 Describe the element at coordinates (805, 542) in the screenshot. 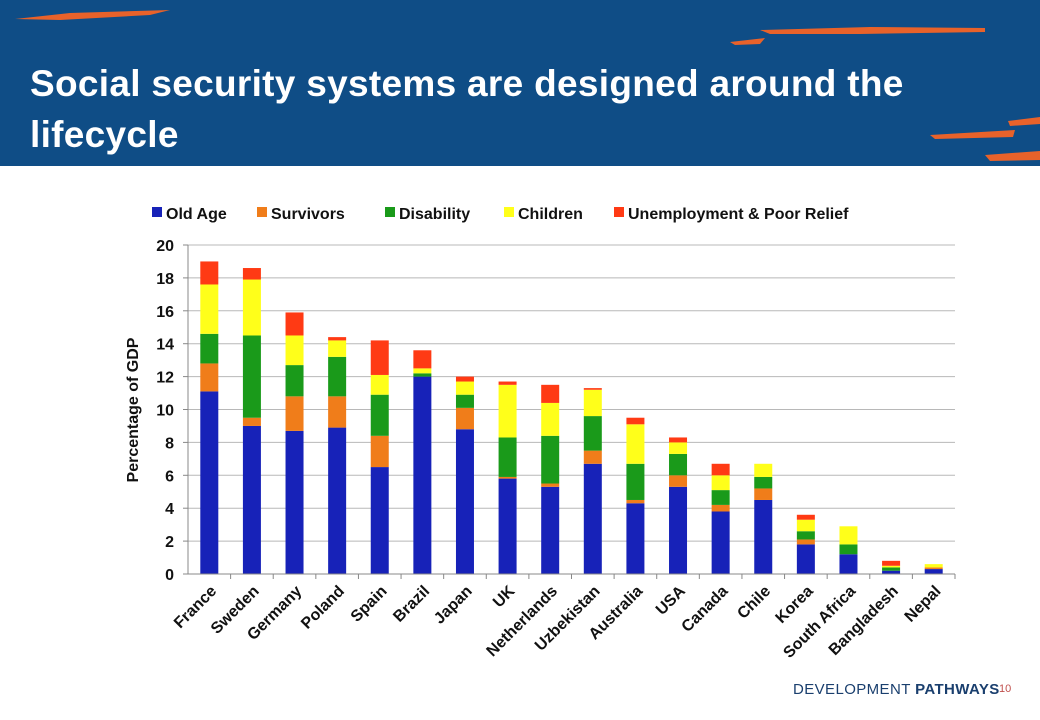

I see `bar-korea-survivors` at that location.